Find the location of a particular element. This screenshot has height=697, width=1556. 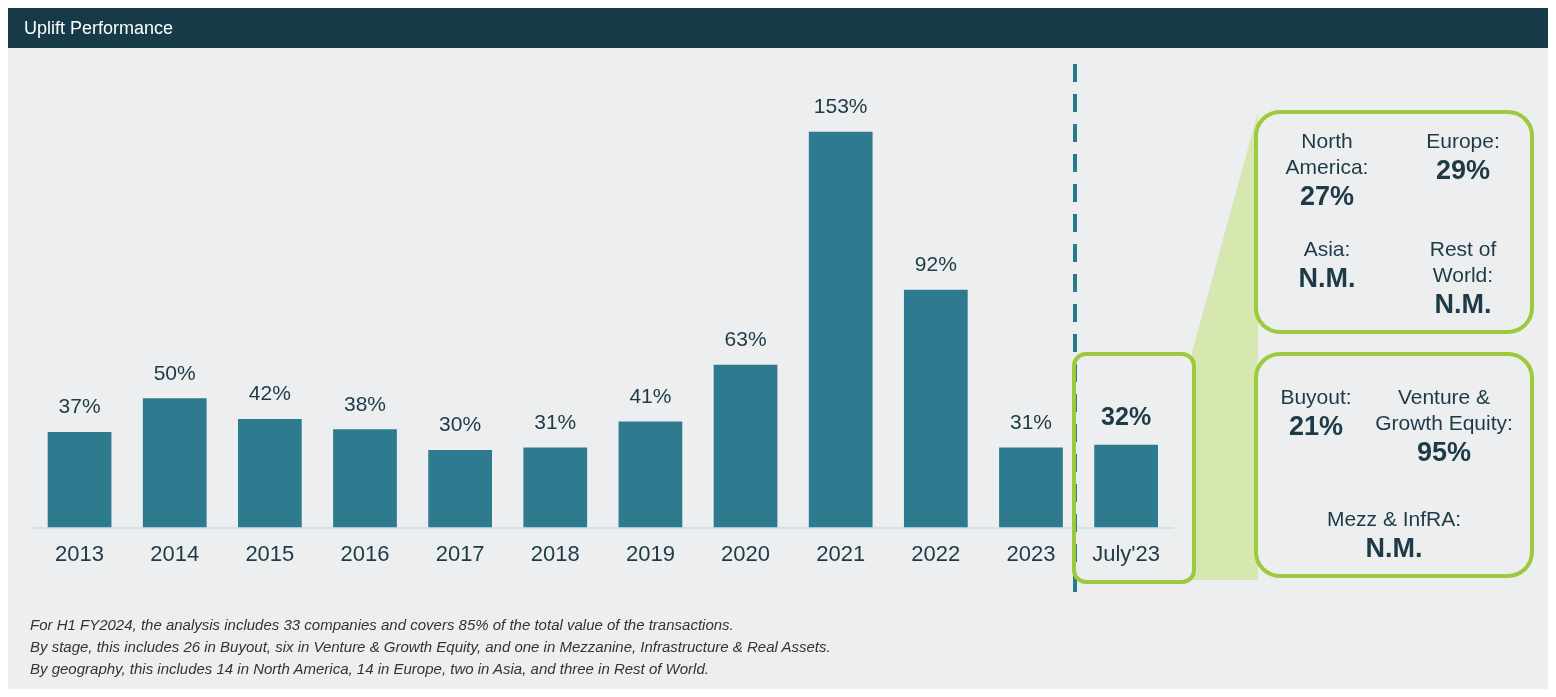

text: Mezz & InfRA: is located at coordinates (1394, 519).